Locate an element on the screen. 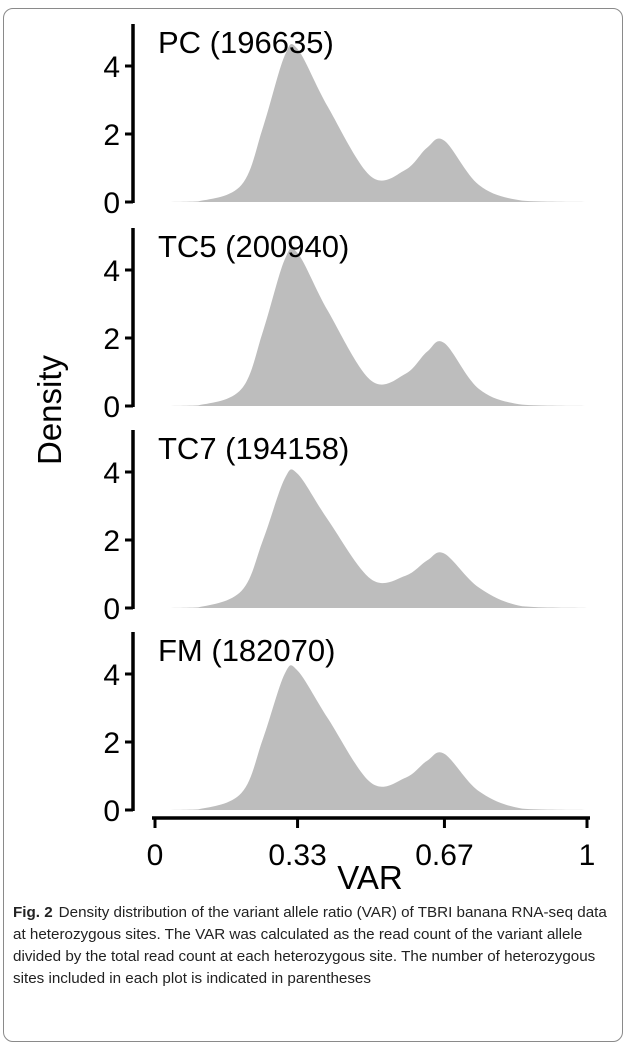 The height and width of the screenshot is (1050, 629). panel-title-4: FM (182070) is located at coordinates (246, 650).